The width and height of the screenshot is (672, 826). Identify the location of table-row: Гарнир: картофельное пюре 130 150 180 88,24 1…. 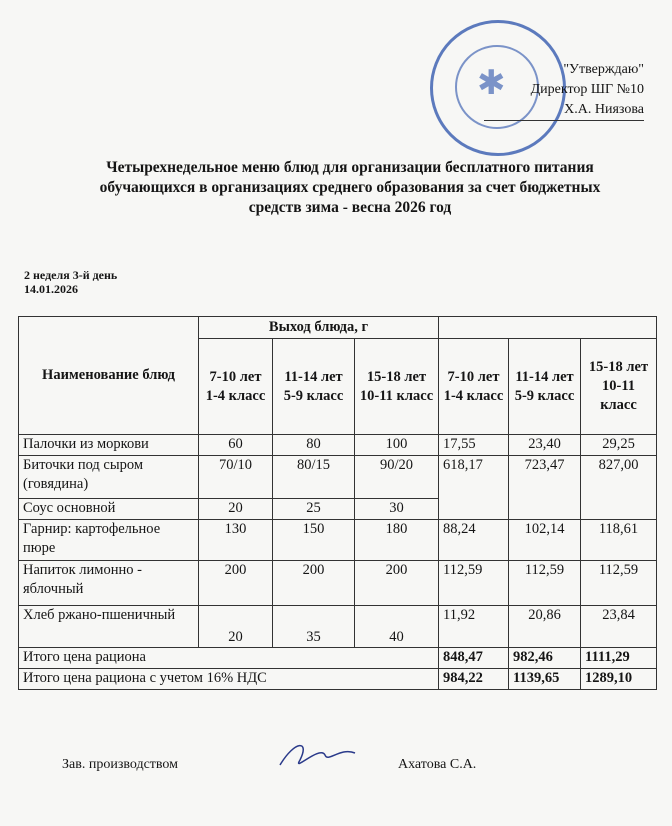
(337, 540).